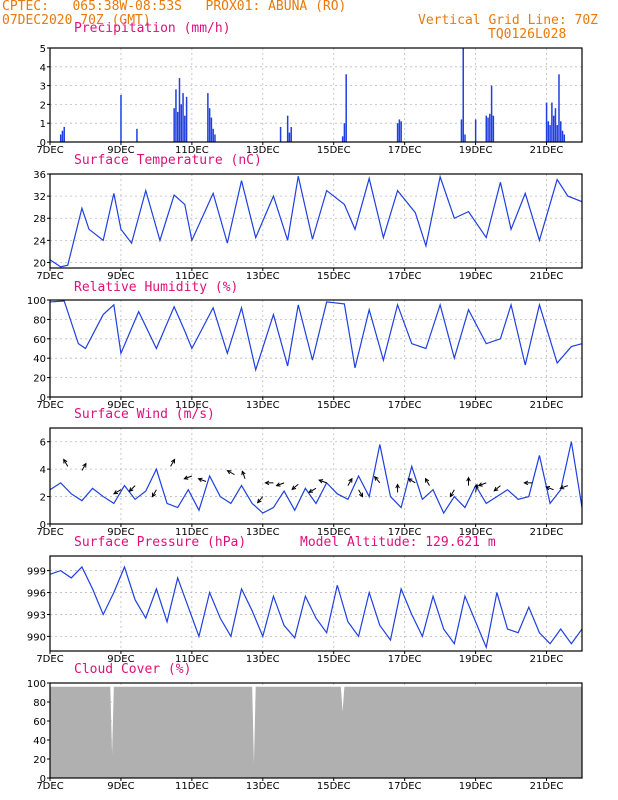  I want to click on press-xtick-label: 9DEC, so click(120, 659).